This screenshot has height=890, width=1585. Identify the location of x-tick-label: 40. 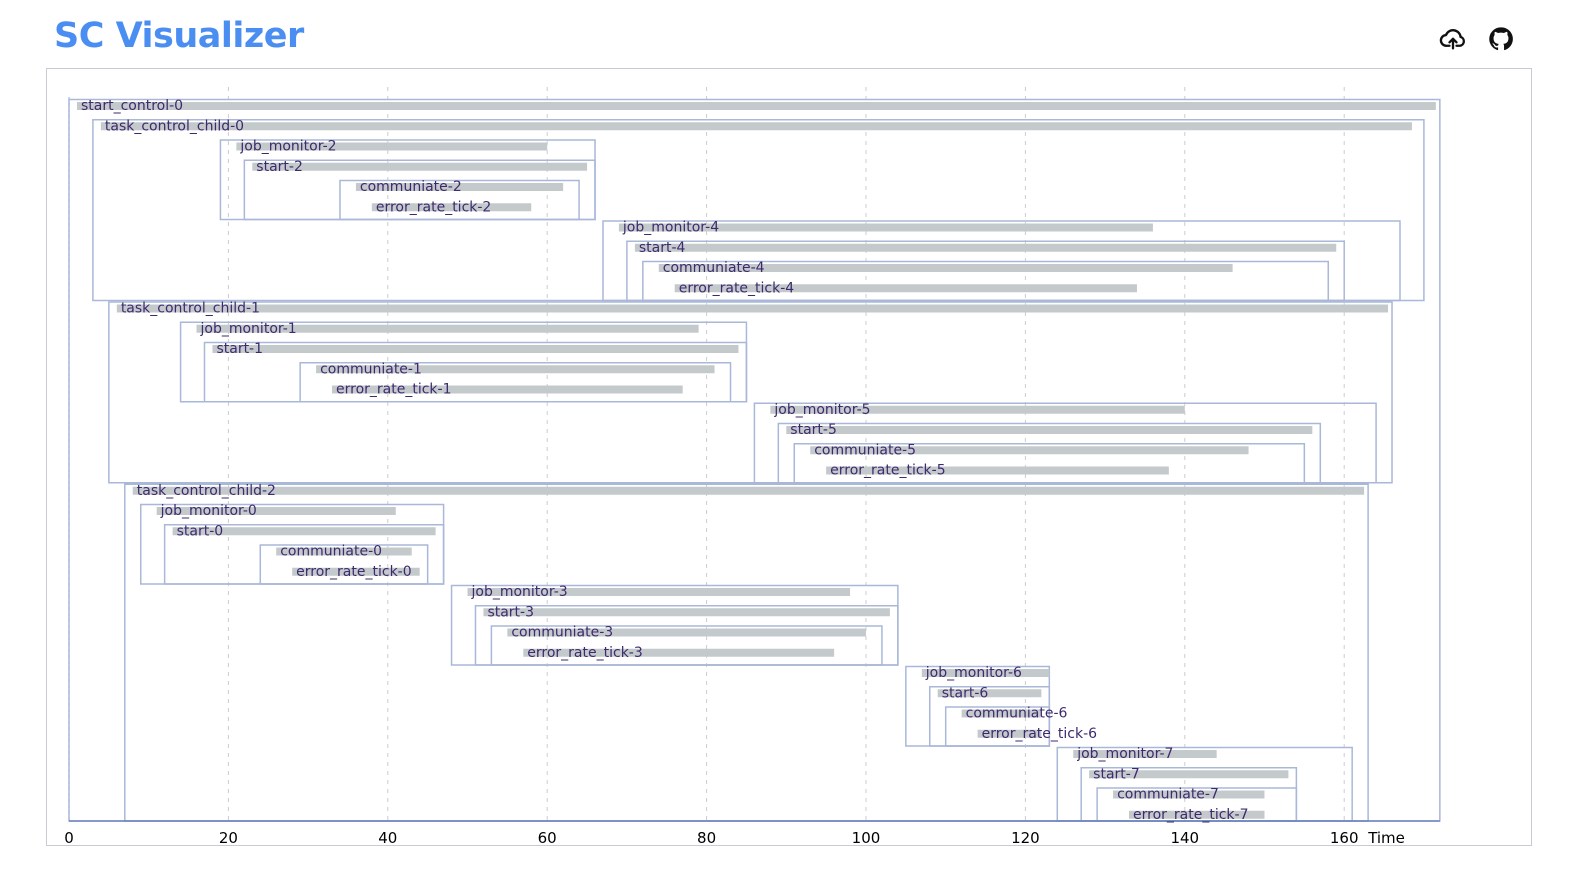
(387, 837).